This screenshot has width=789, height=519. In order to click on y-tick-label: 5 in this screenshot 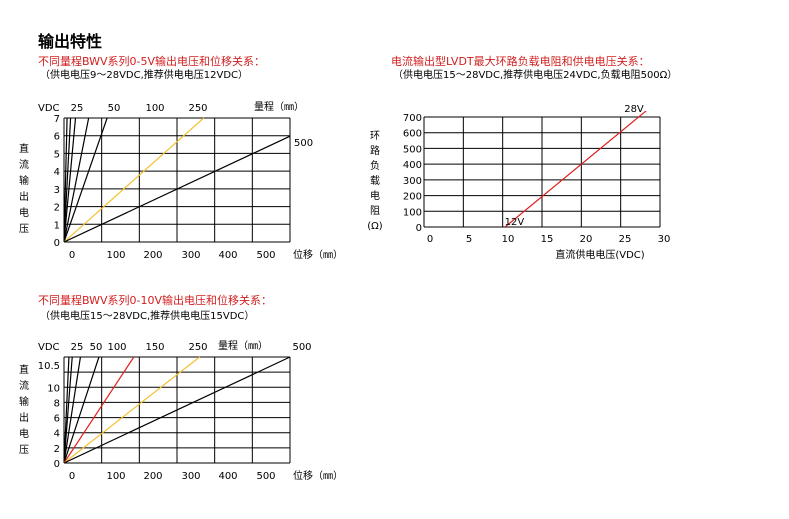, I will do `click(57, 154)`.